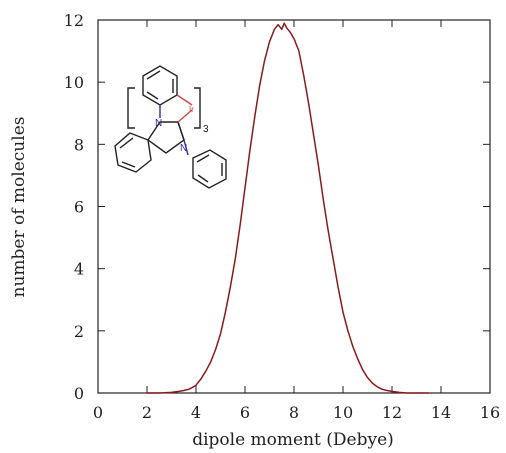 This screenshot has height=453, width=506. Describe the element at coordinates (343, 412) in the screenshot. I see `x-tick-label: 10` at that location.